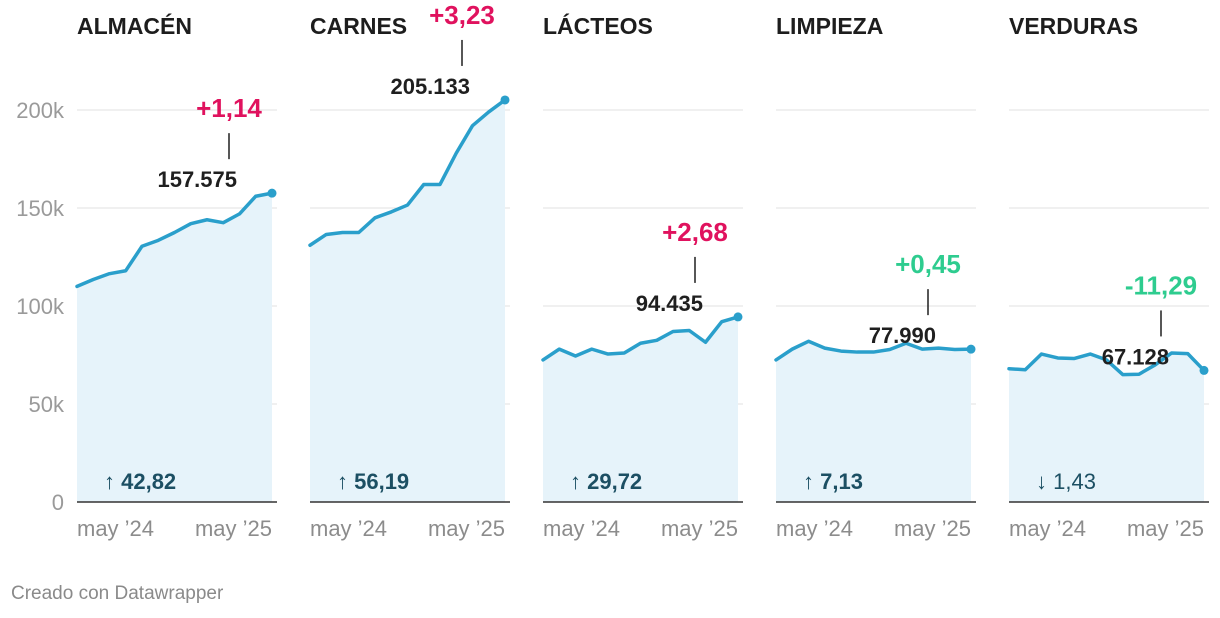 The image size is (1220, 618). I want to click on panel-title: LÁCTEOS, so click(598, 25).